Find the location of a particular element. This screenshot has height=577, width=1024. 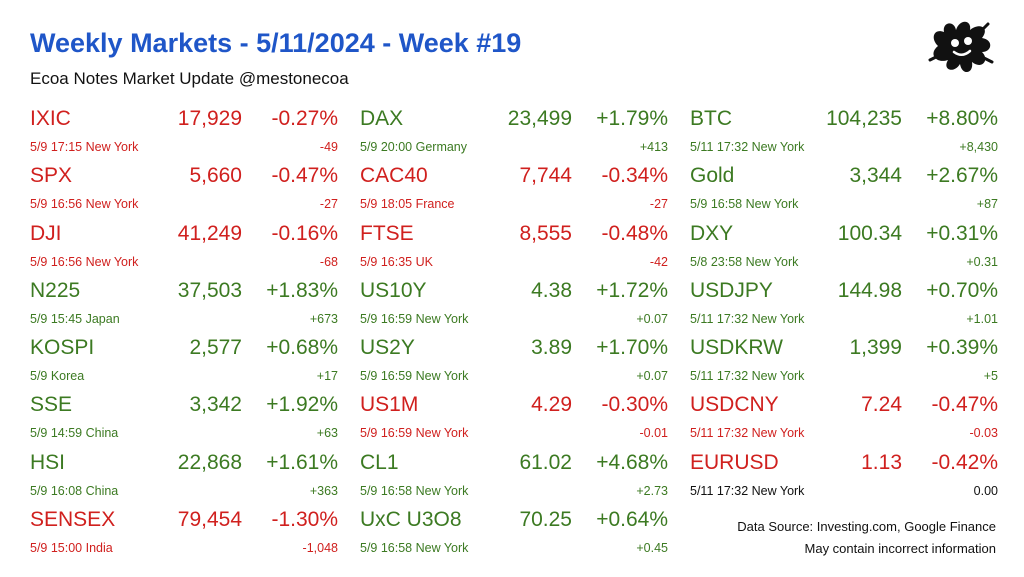

market-abs-change: +673 is located at coordinates (323, 318).